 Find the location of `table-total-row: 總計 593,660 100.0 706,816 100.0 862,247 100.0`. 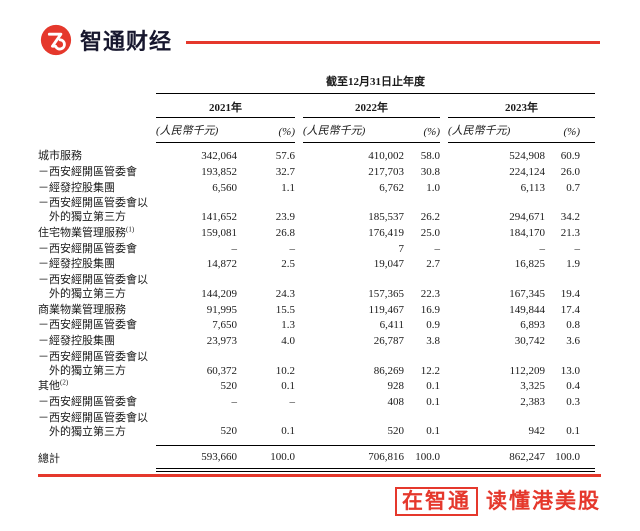

table-total-row: 總計 593,660 100.0 706,816 100.0 862,247 100.0 is located at coordinates (316, 458).